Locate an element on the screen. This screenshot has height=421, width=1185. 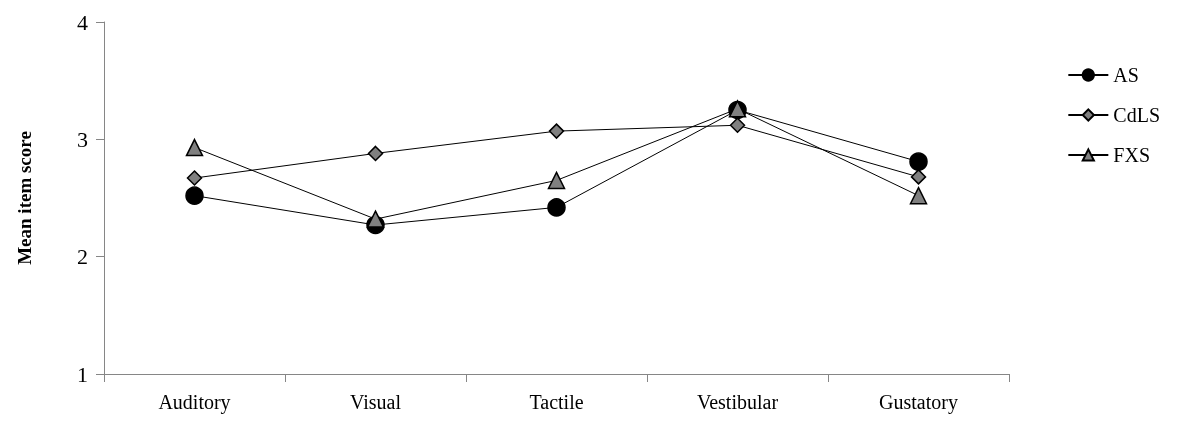
legend-label: FXS is located at coordinates (1132, 155).